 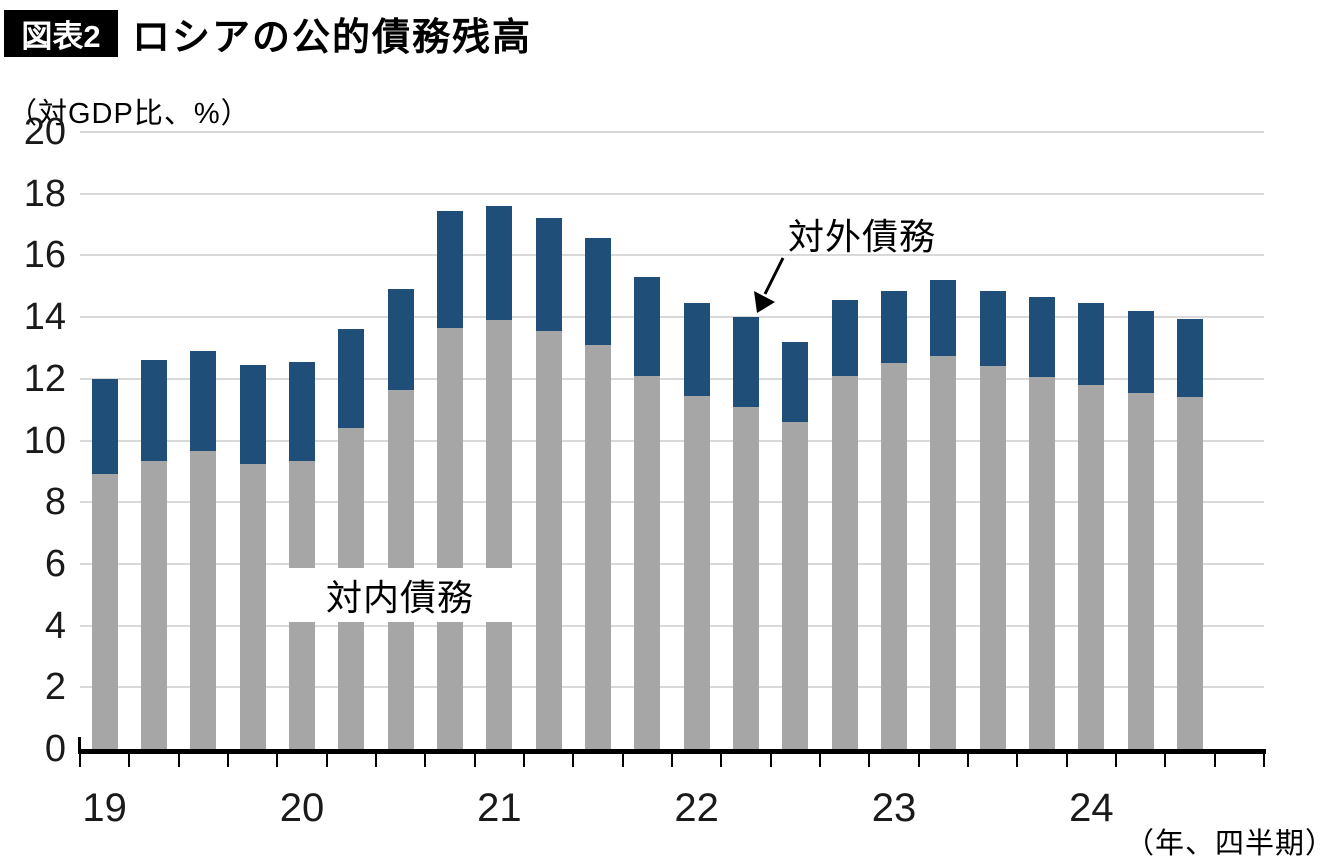 What do you see at coordinates (55, 625) in the screenshot?
I see `y-tick-label: 4` at bounding box center [55, 625].